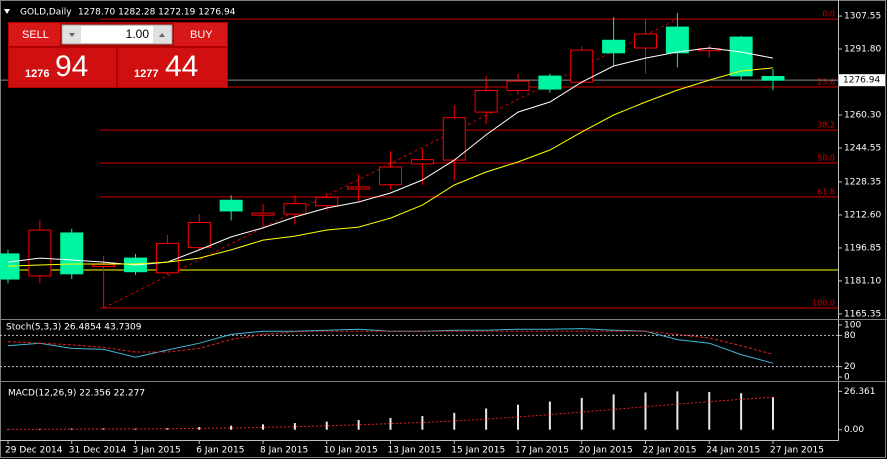  What do you see at coordinates (284, 451) in the screenshot?
I see `x-tick-label: 8 Jan 2015` at bounding box center [284, 451].